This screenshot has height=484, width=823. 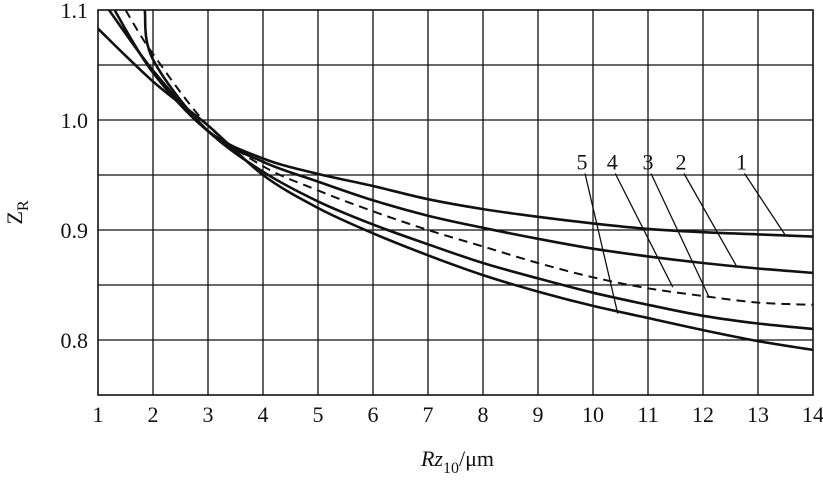 I want to click on y-axis-label-sub: R, so click(x=23, y=205).